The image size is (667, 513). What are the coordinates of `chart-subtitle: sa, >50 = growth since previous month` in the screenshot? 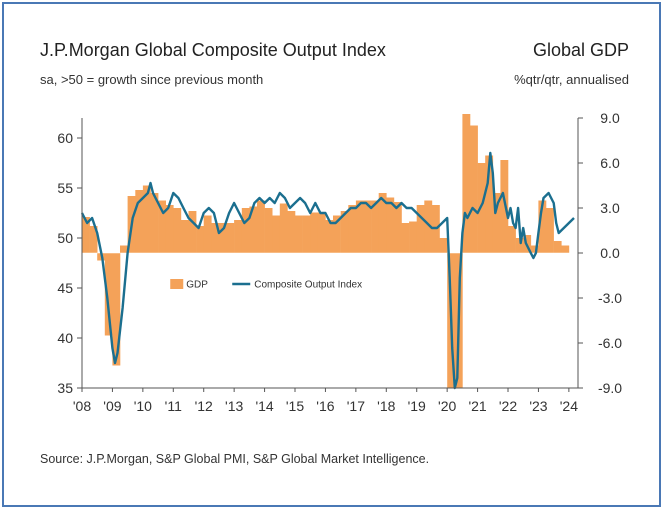 It's located at (152, 79).